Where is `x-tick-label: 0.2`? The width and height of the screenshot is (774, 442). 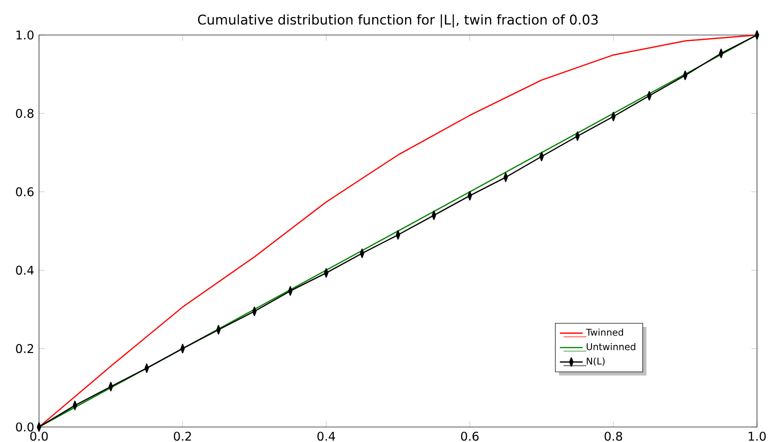
x-tick-label: 0.2 is located at coordinates (182, 436).